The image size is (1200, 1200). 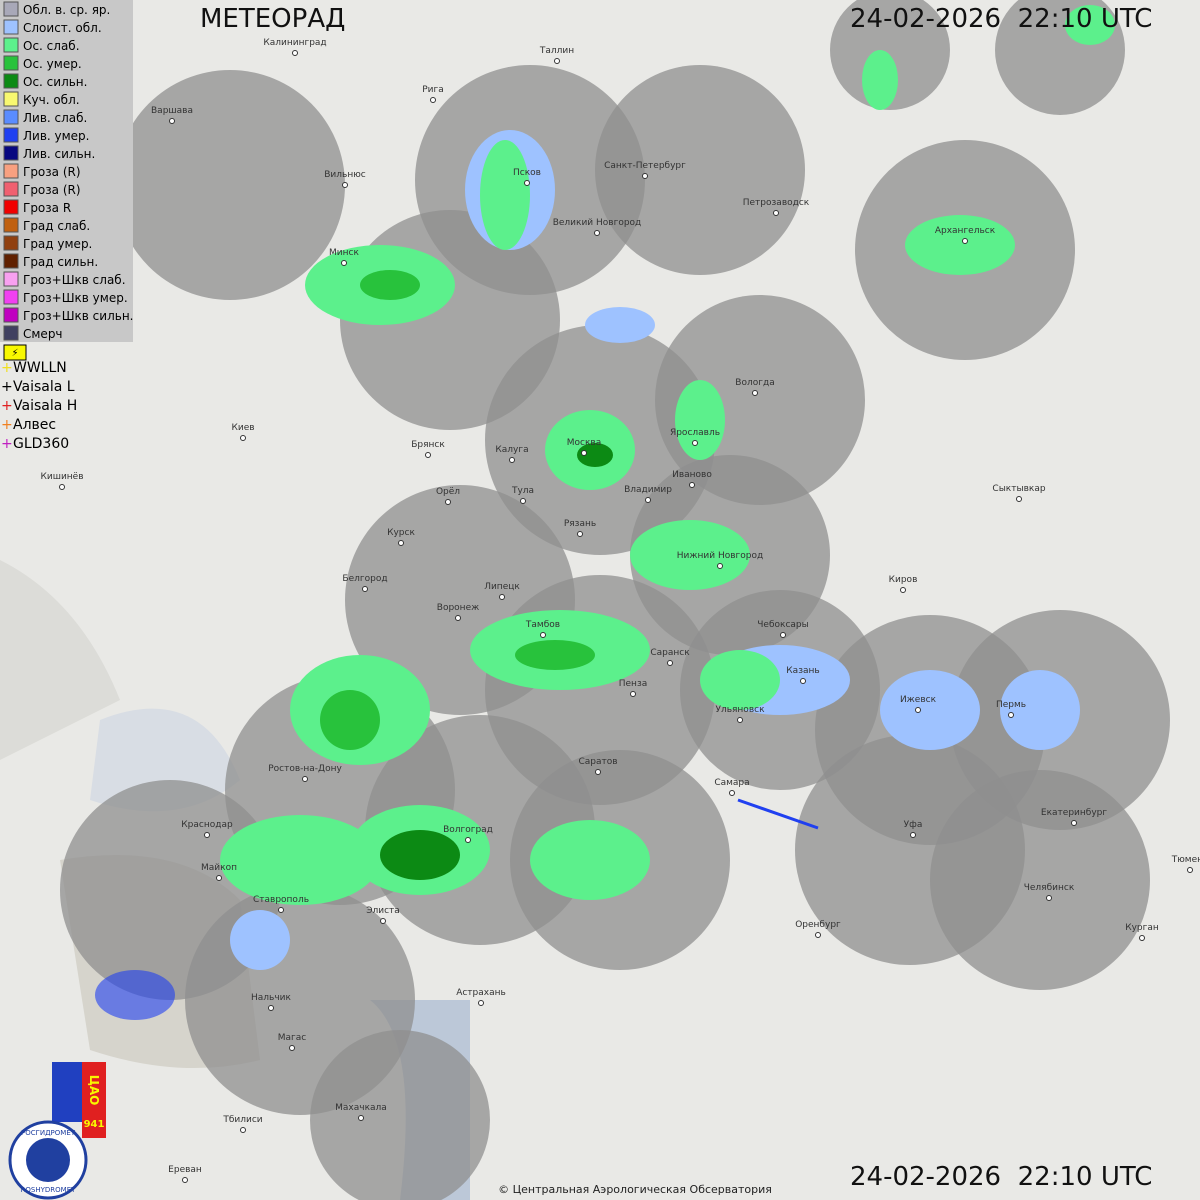 I want to click on city-label: Астрахань, so click(x=481, y=993).